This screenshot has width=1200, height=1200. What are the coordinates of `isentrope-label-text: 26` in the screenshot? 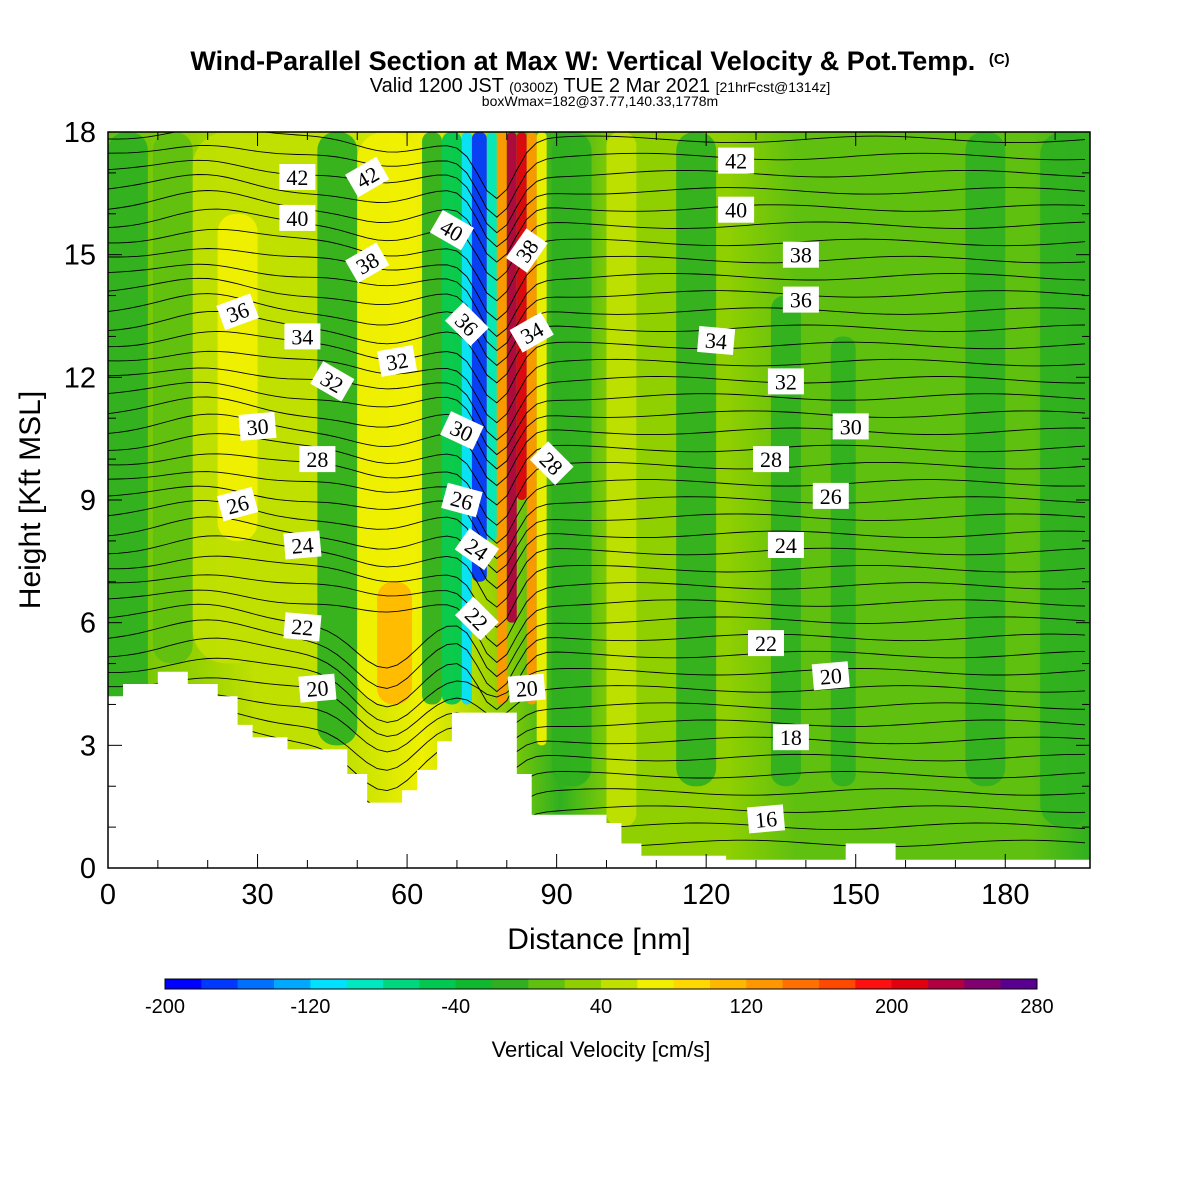 It's located at (831, 496).